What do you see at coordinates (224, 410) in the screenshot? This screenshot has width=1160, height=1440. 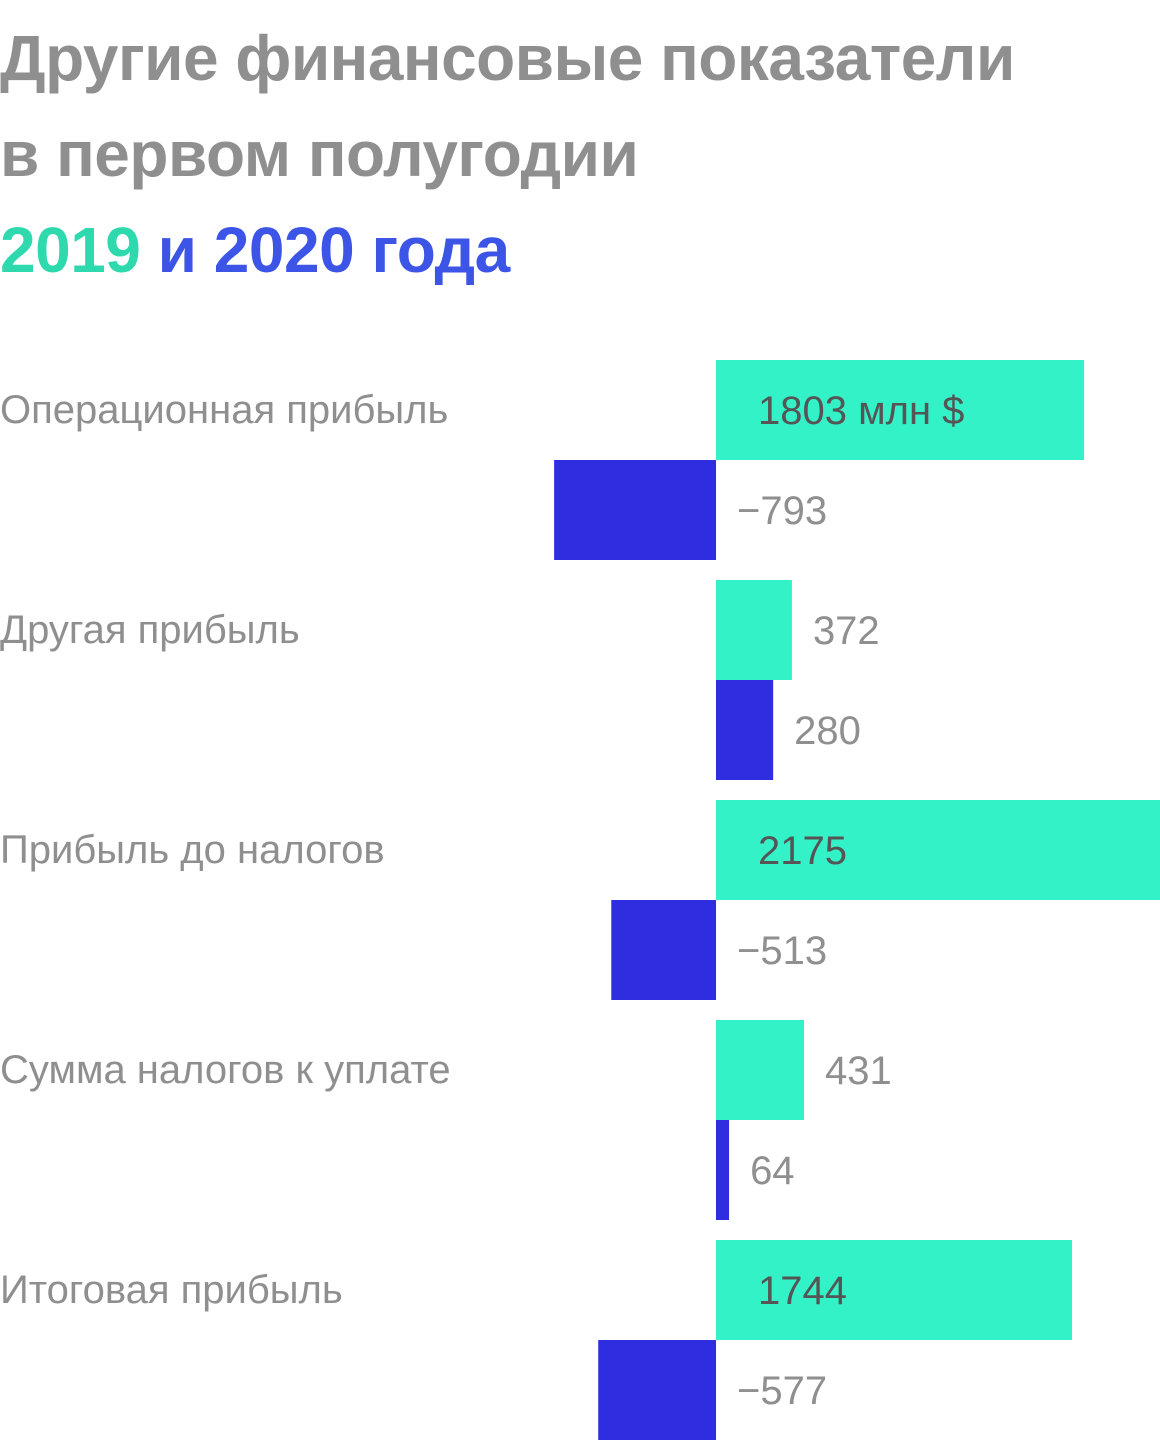 I see `category-label-operating-profit: Операционная прибыль` at bounding box center [224, 410].